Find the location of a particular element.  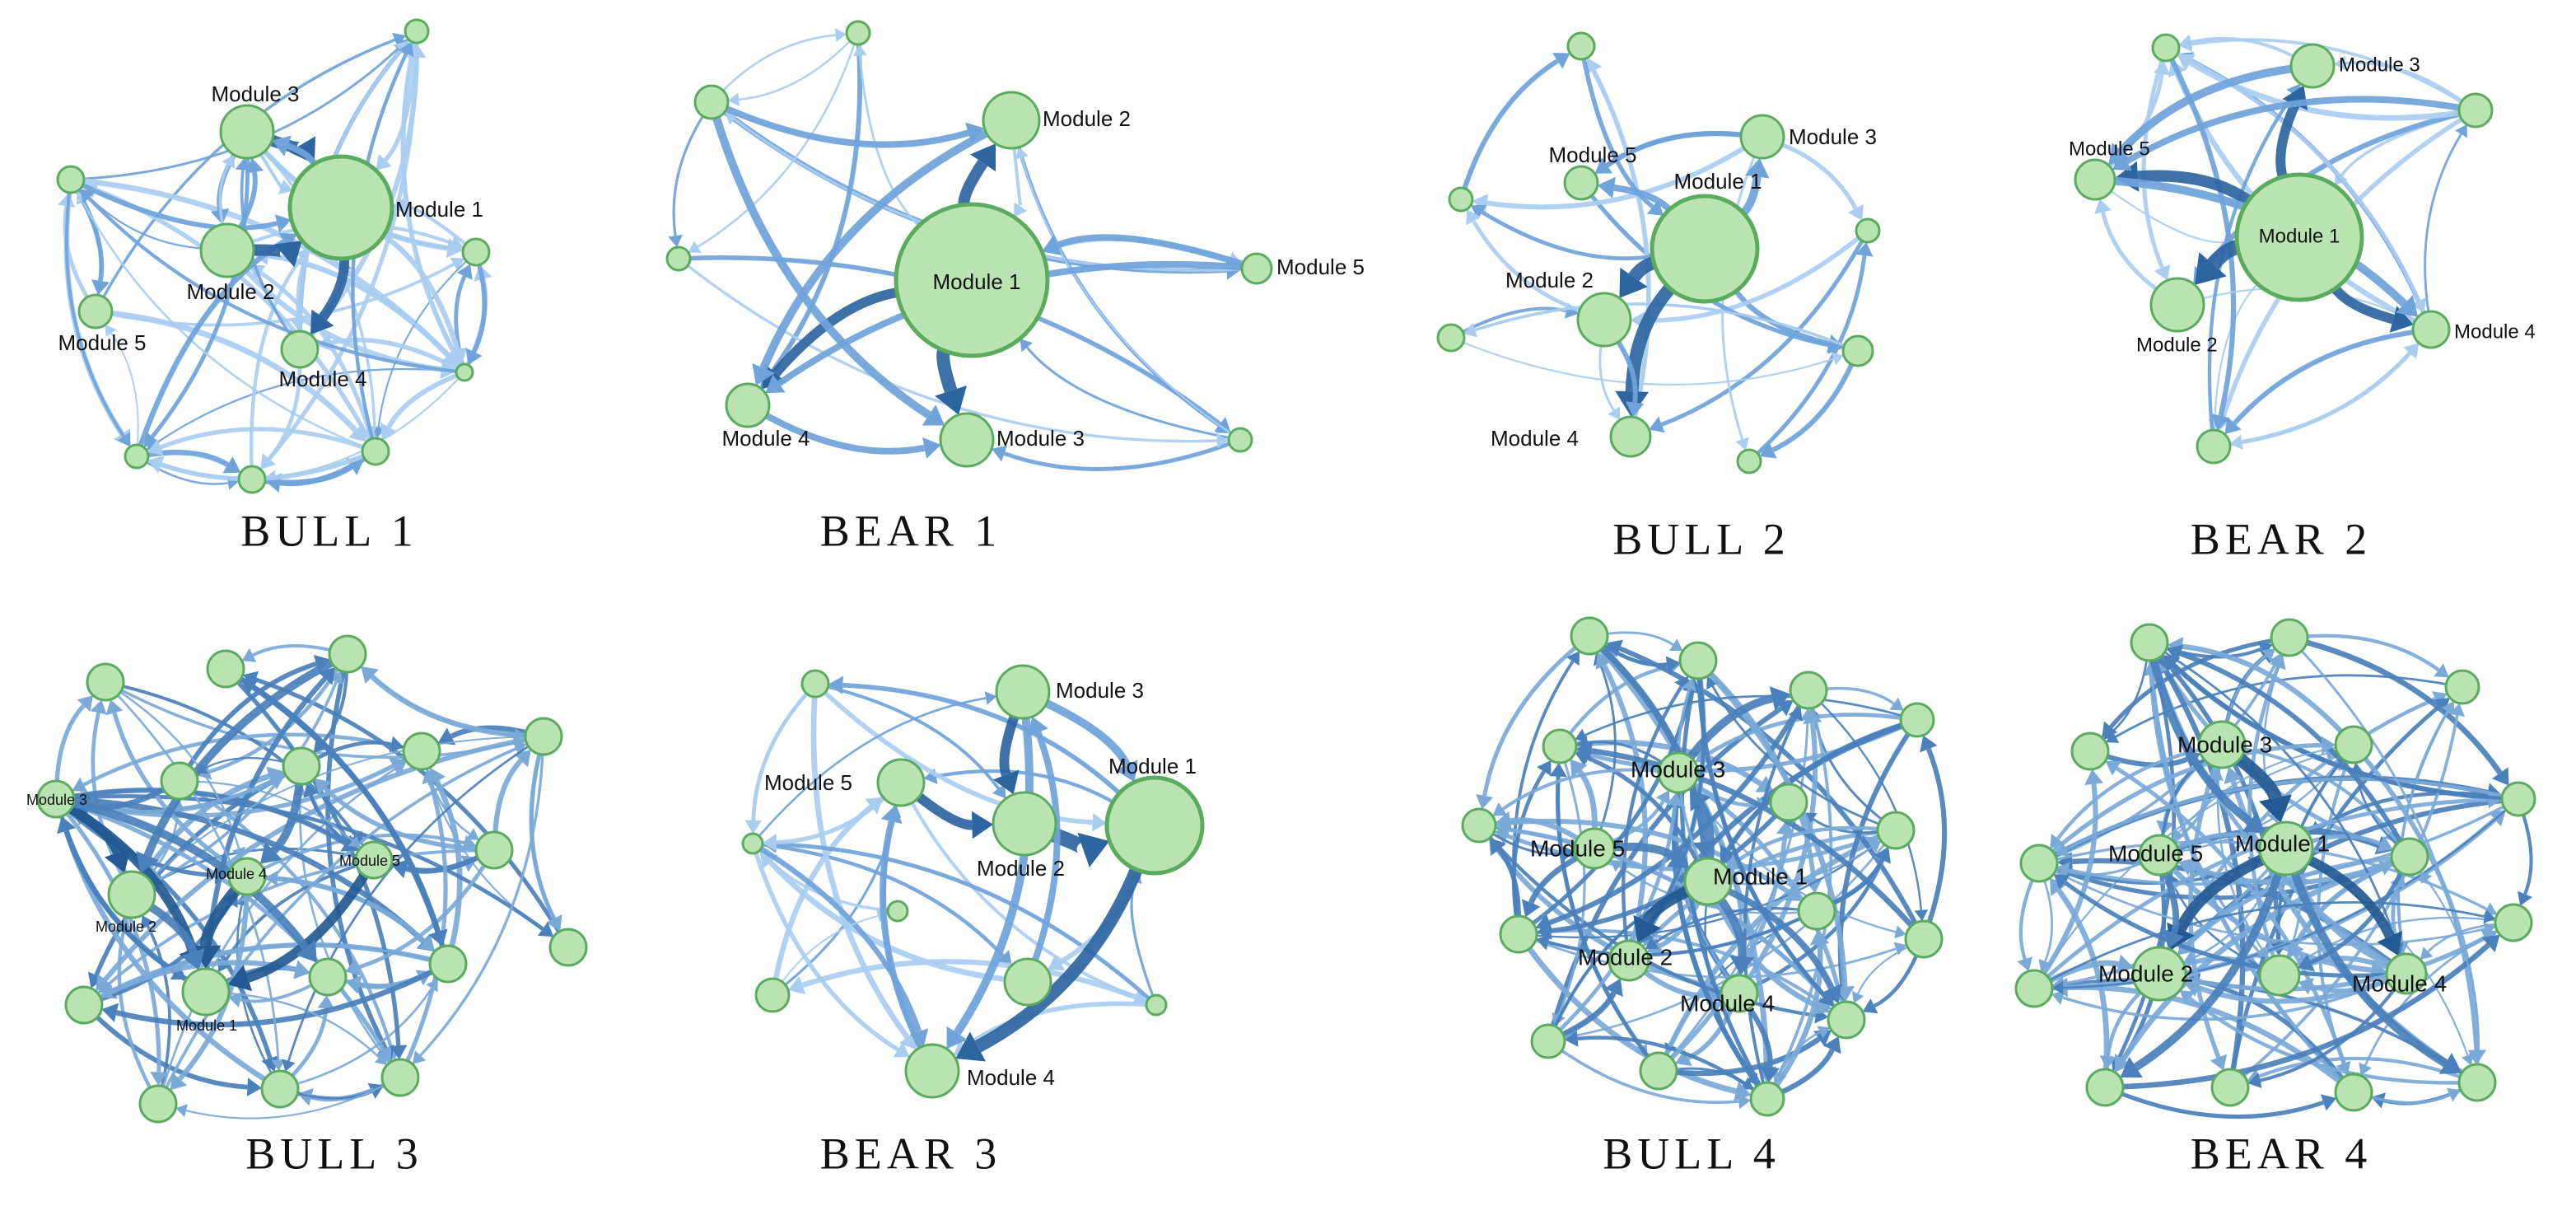

panel-title: BEAR 3 is located at coordinates (911, 1153).